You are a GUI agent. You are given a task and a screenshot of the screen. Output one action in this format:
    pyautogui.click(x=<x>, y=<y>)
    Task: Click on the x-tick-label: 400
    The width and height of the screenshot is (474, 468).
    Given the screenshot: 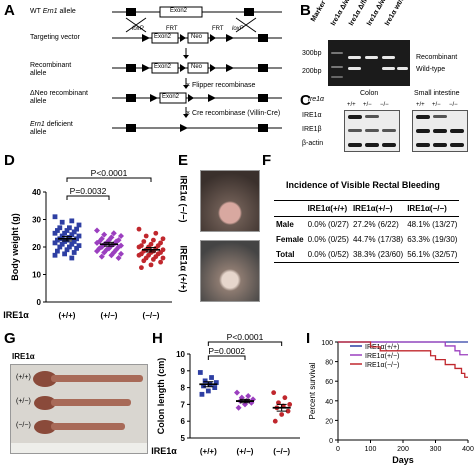 What is the action you would take?
    pyautogui.click(x=468, y=449)
    